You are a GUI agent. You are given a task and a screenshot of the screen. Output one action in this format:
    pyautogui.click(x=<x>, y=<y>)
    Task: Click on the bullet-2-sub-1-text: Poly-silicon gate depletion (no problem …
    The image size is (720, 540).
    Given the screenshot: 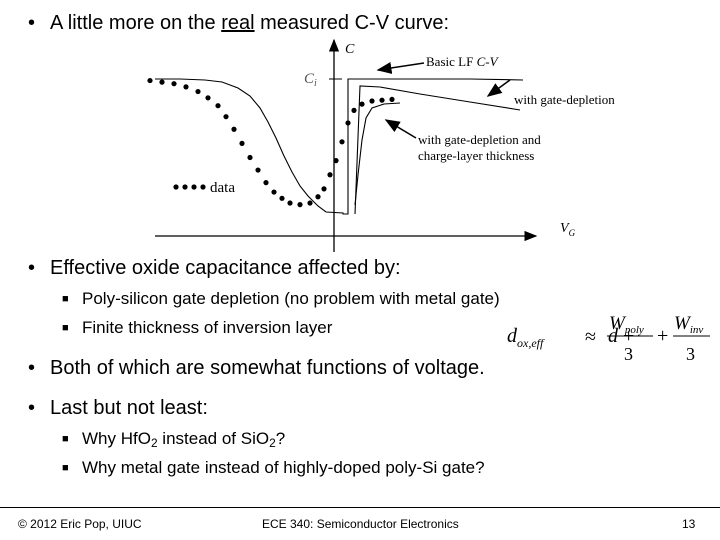 What is the action you would take?
    pyautogui.click(x=291, y=298)
    